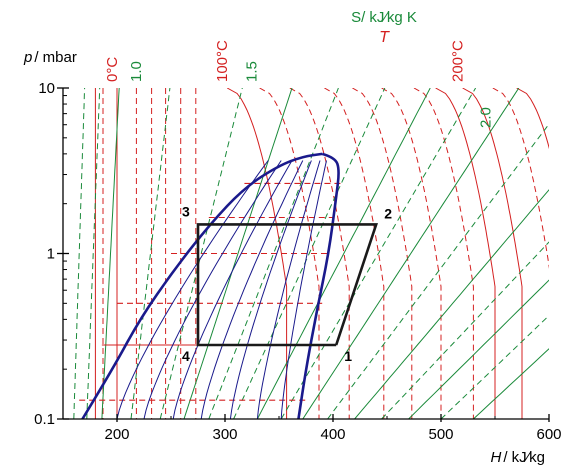 The image size is (567, 468). Describe the element at coordinates (46, 88) in the screenshot. I see `y-tick-label-2: 10` at that location.